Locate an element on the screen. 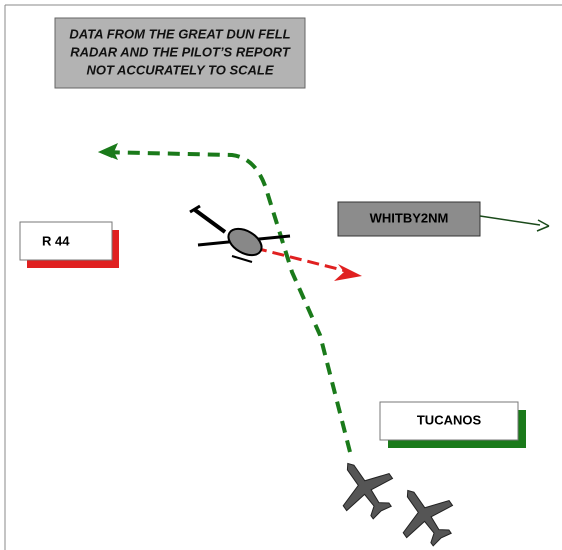 This screenshot has height=550, width=562. track-red is located at coordinates (302, 260).